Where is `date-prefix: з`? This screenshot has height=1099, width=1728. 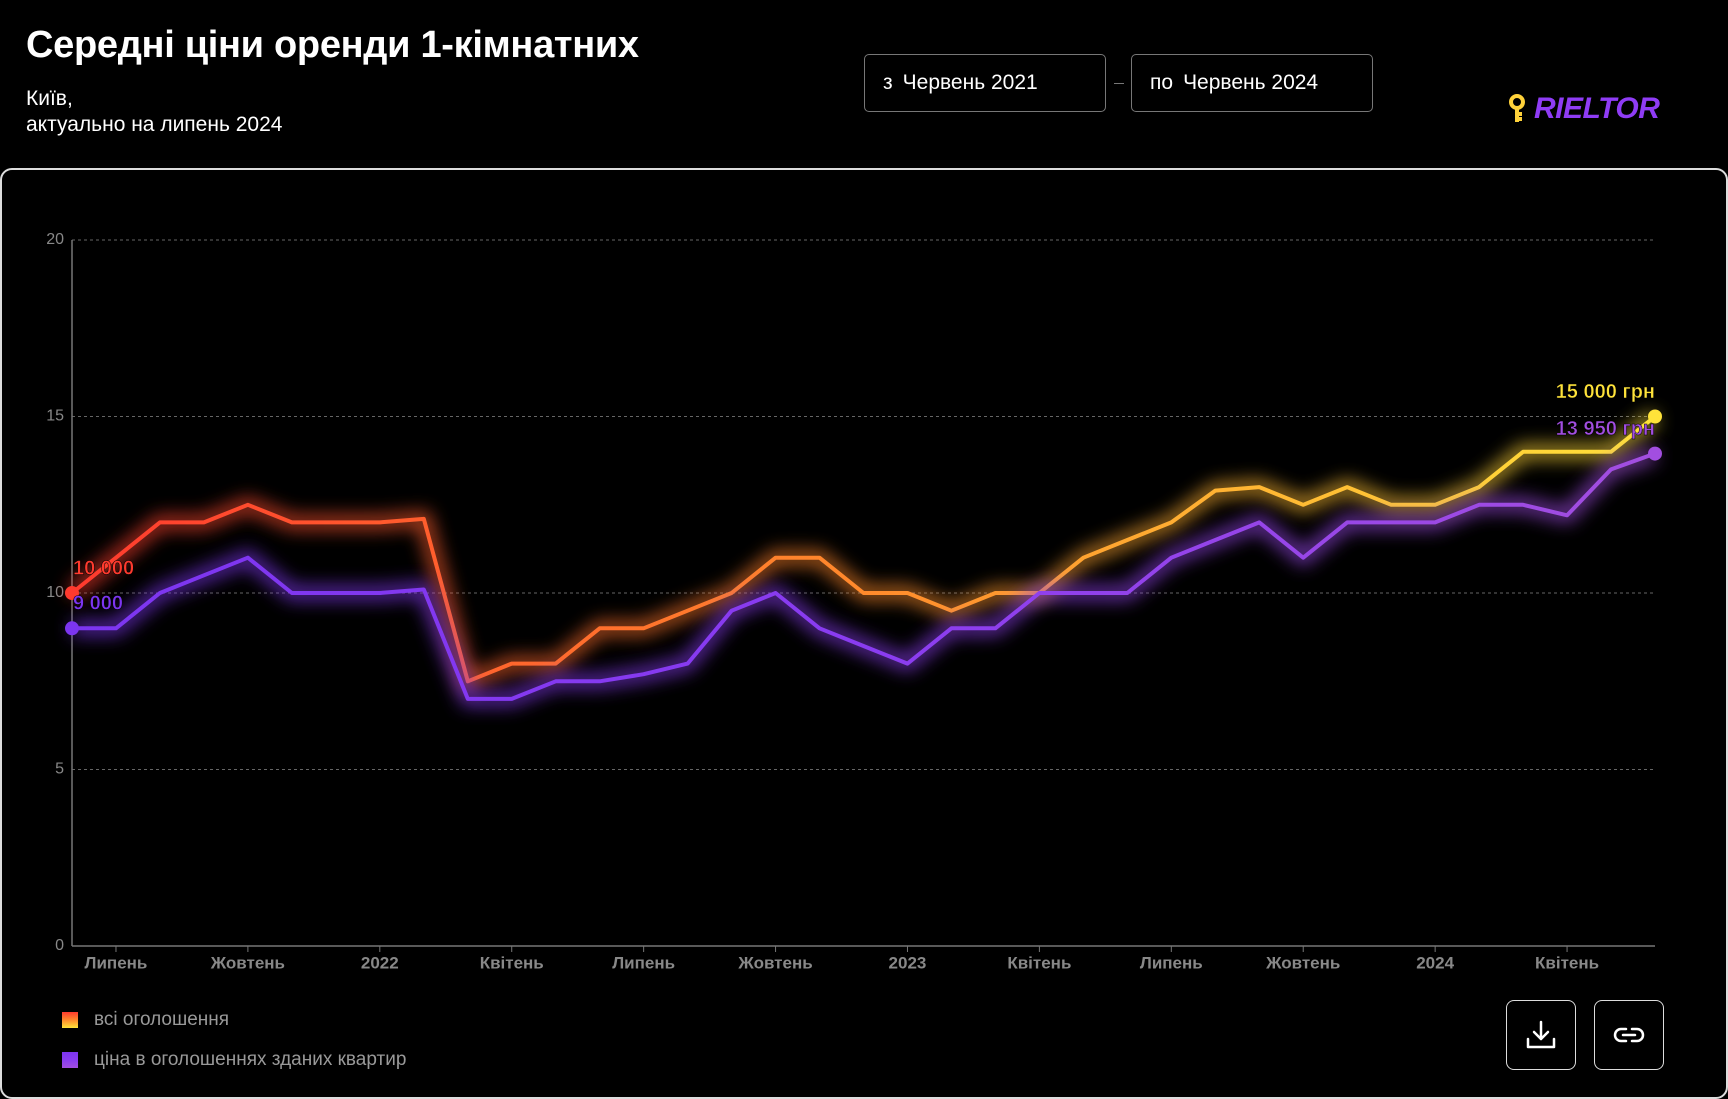
date-prefix: з is located at coordinates (888, 82).